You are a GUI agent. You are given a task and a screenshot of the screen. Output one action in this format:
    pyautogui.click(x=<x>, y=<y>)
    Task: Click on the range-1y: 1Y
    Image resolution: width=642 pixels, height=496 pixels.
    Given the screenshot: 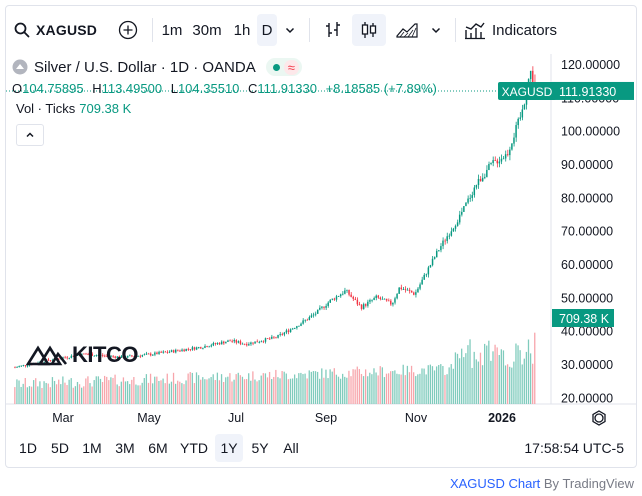 What is the action you would take?
    pyautogui.click(x=229, y=448)
    